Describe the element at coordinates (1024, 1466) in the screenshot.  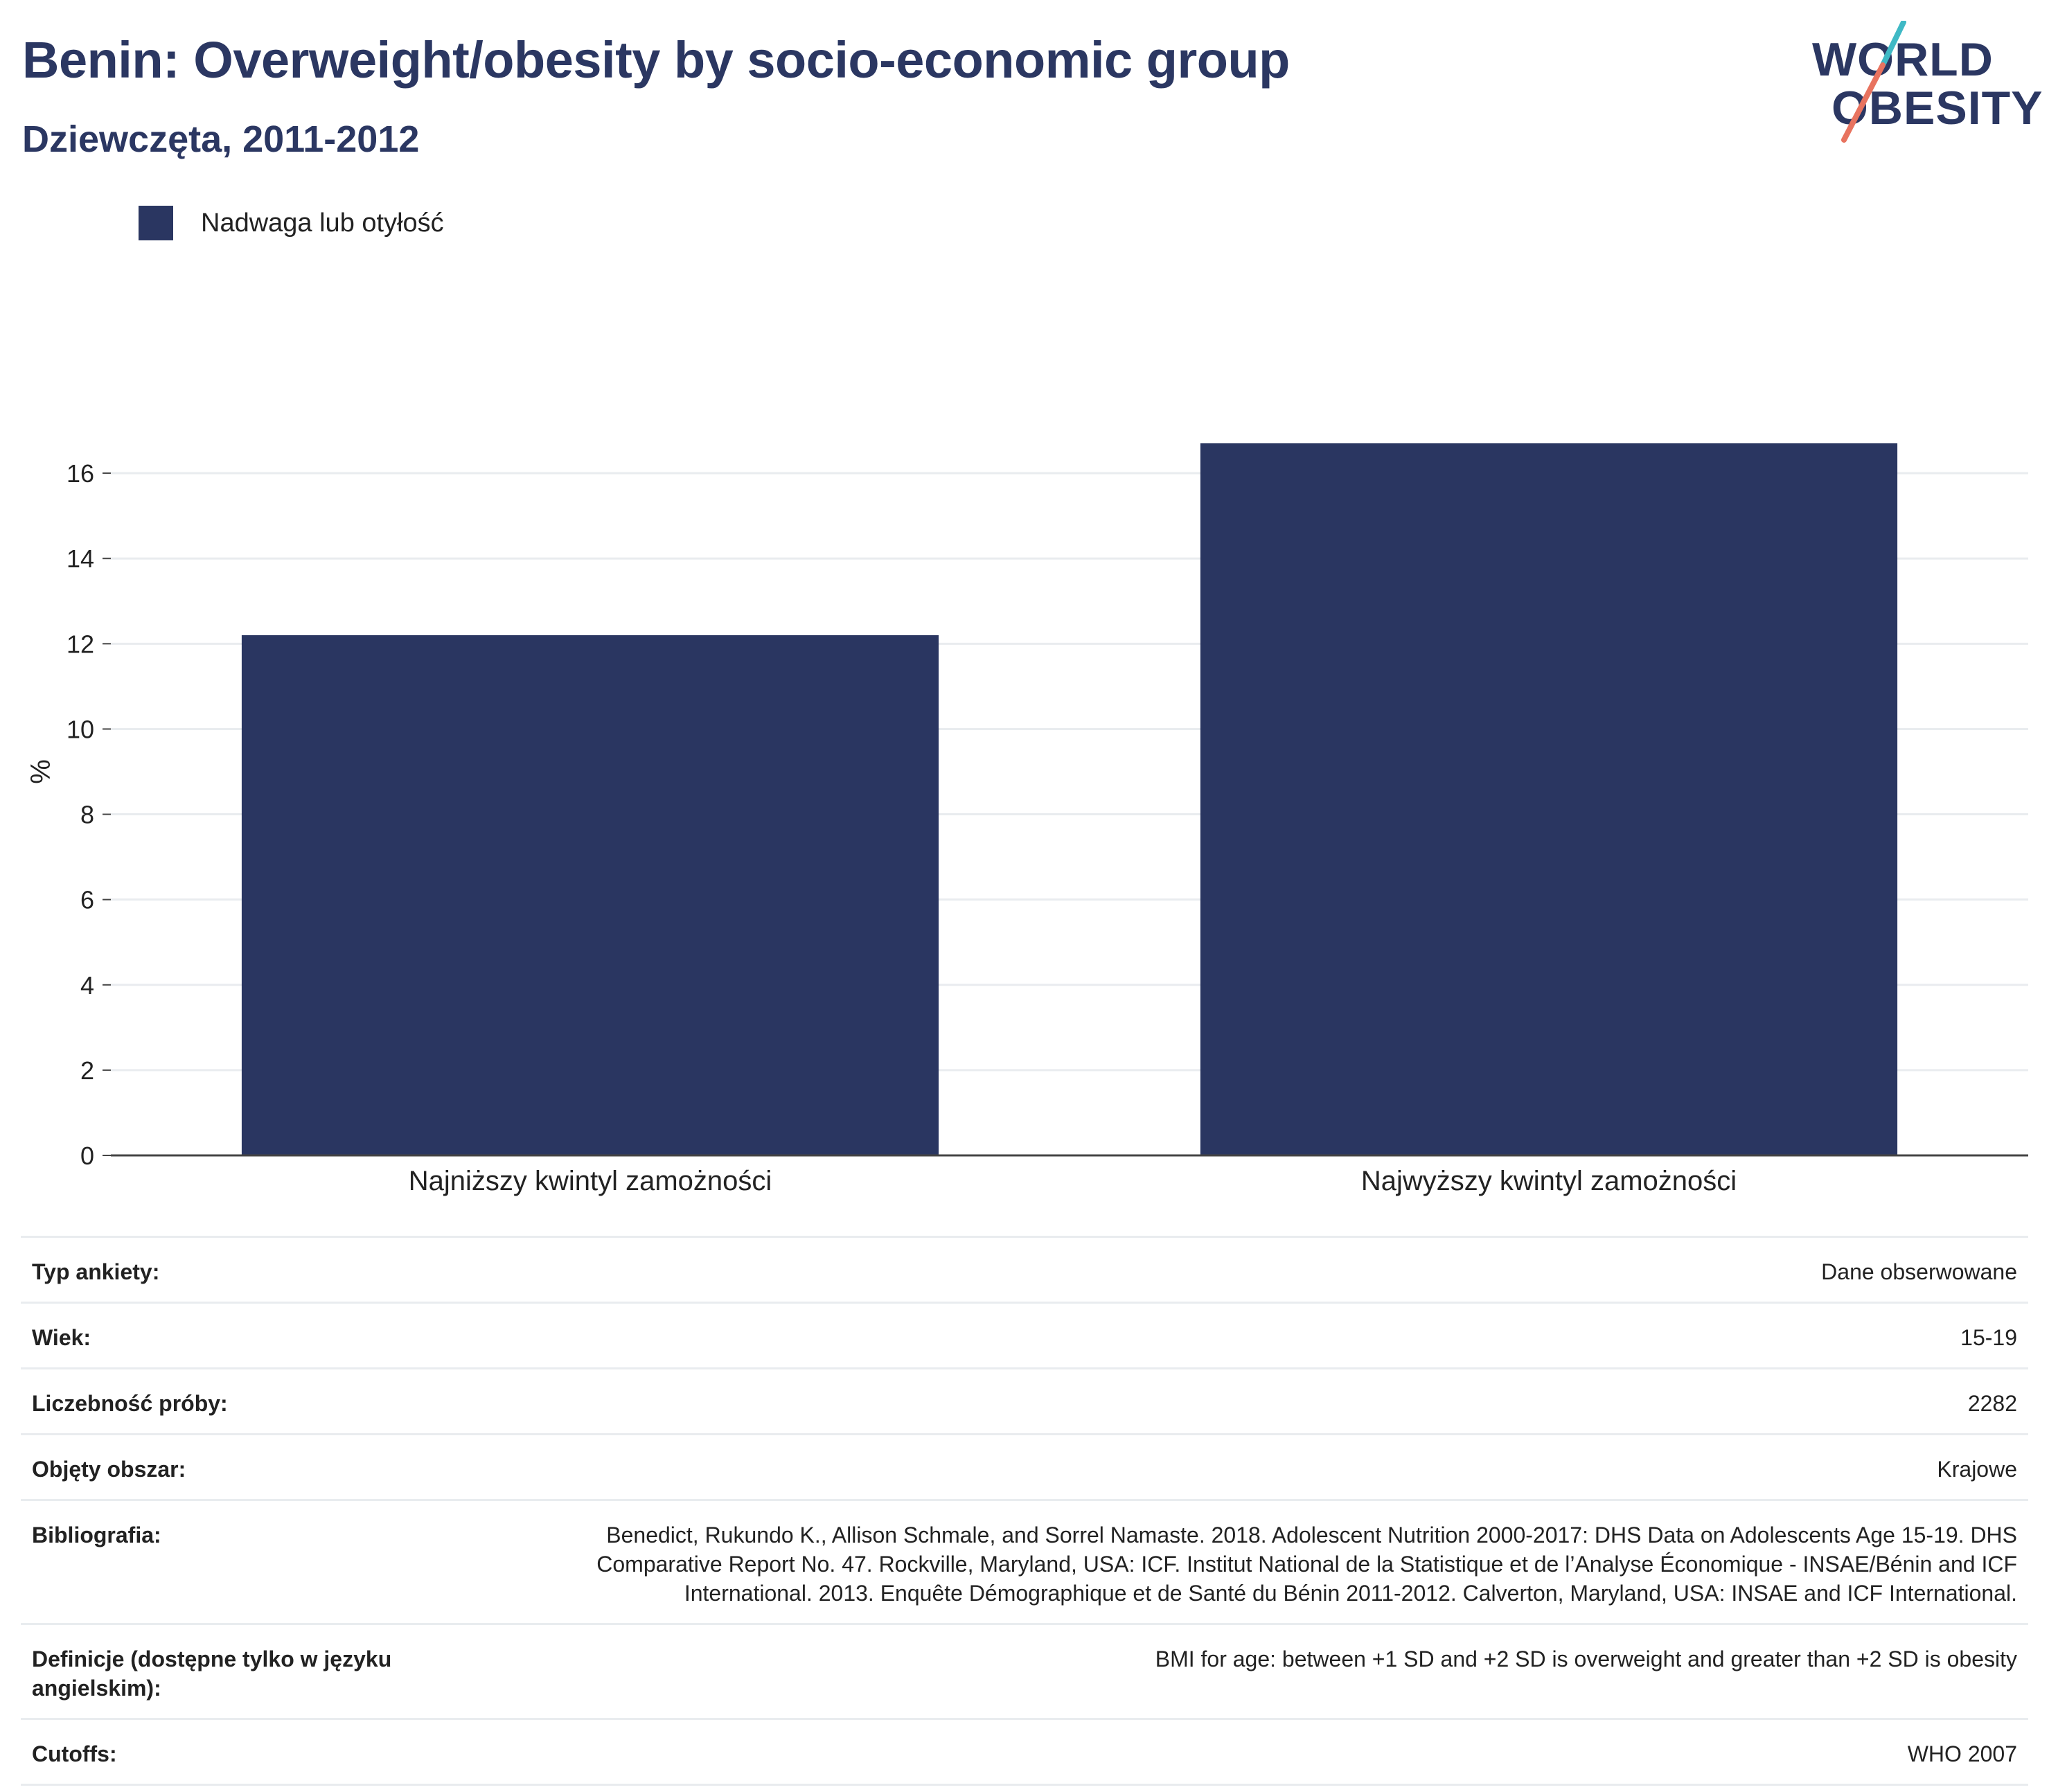
I see `meta-row-area: Objęty obszar: Krajowe` at that location.